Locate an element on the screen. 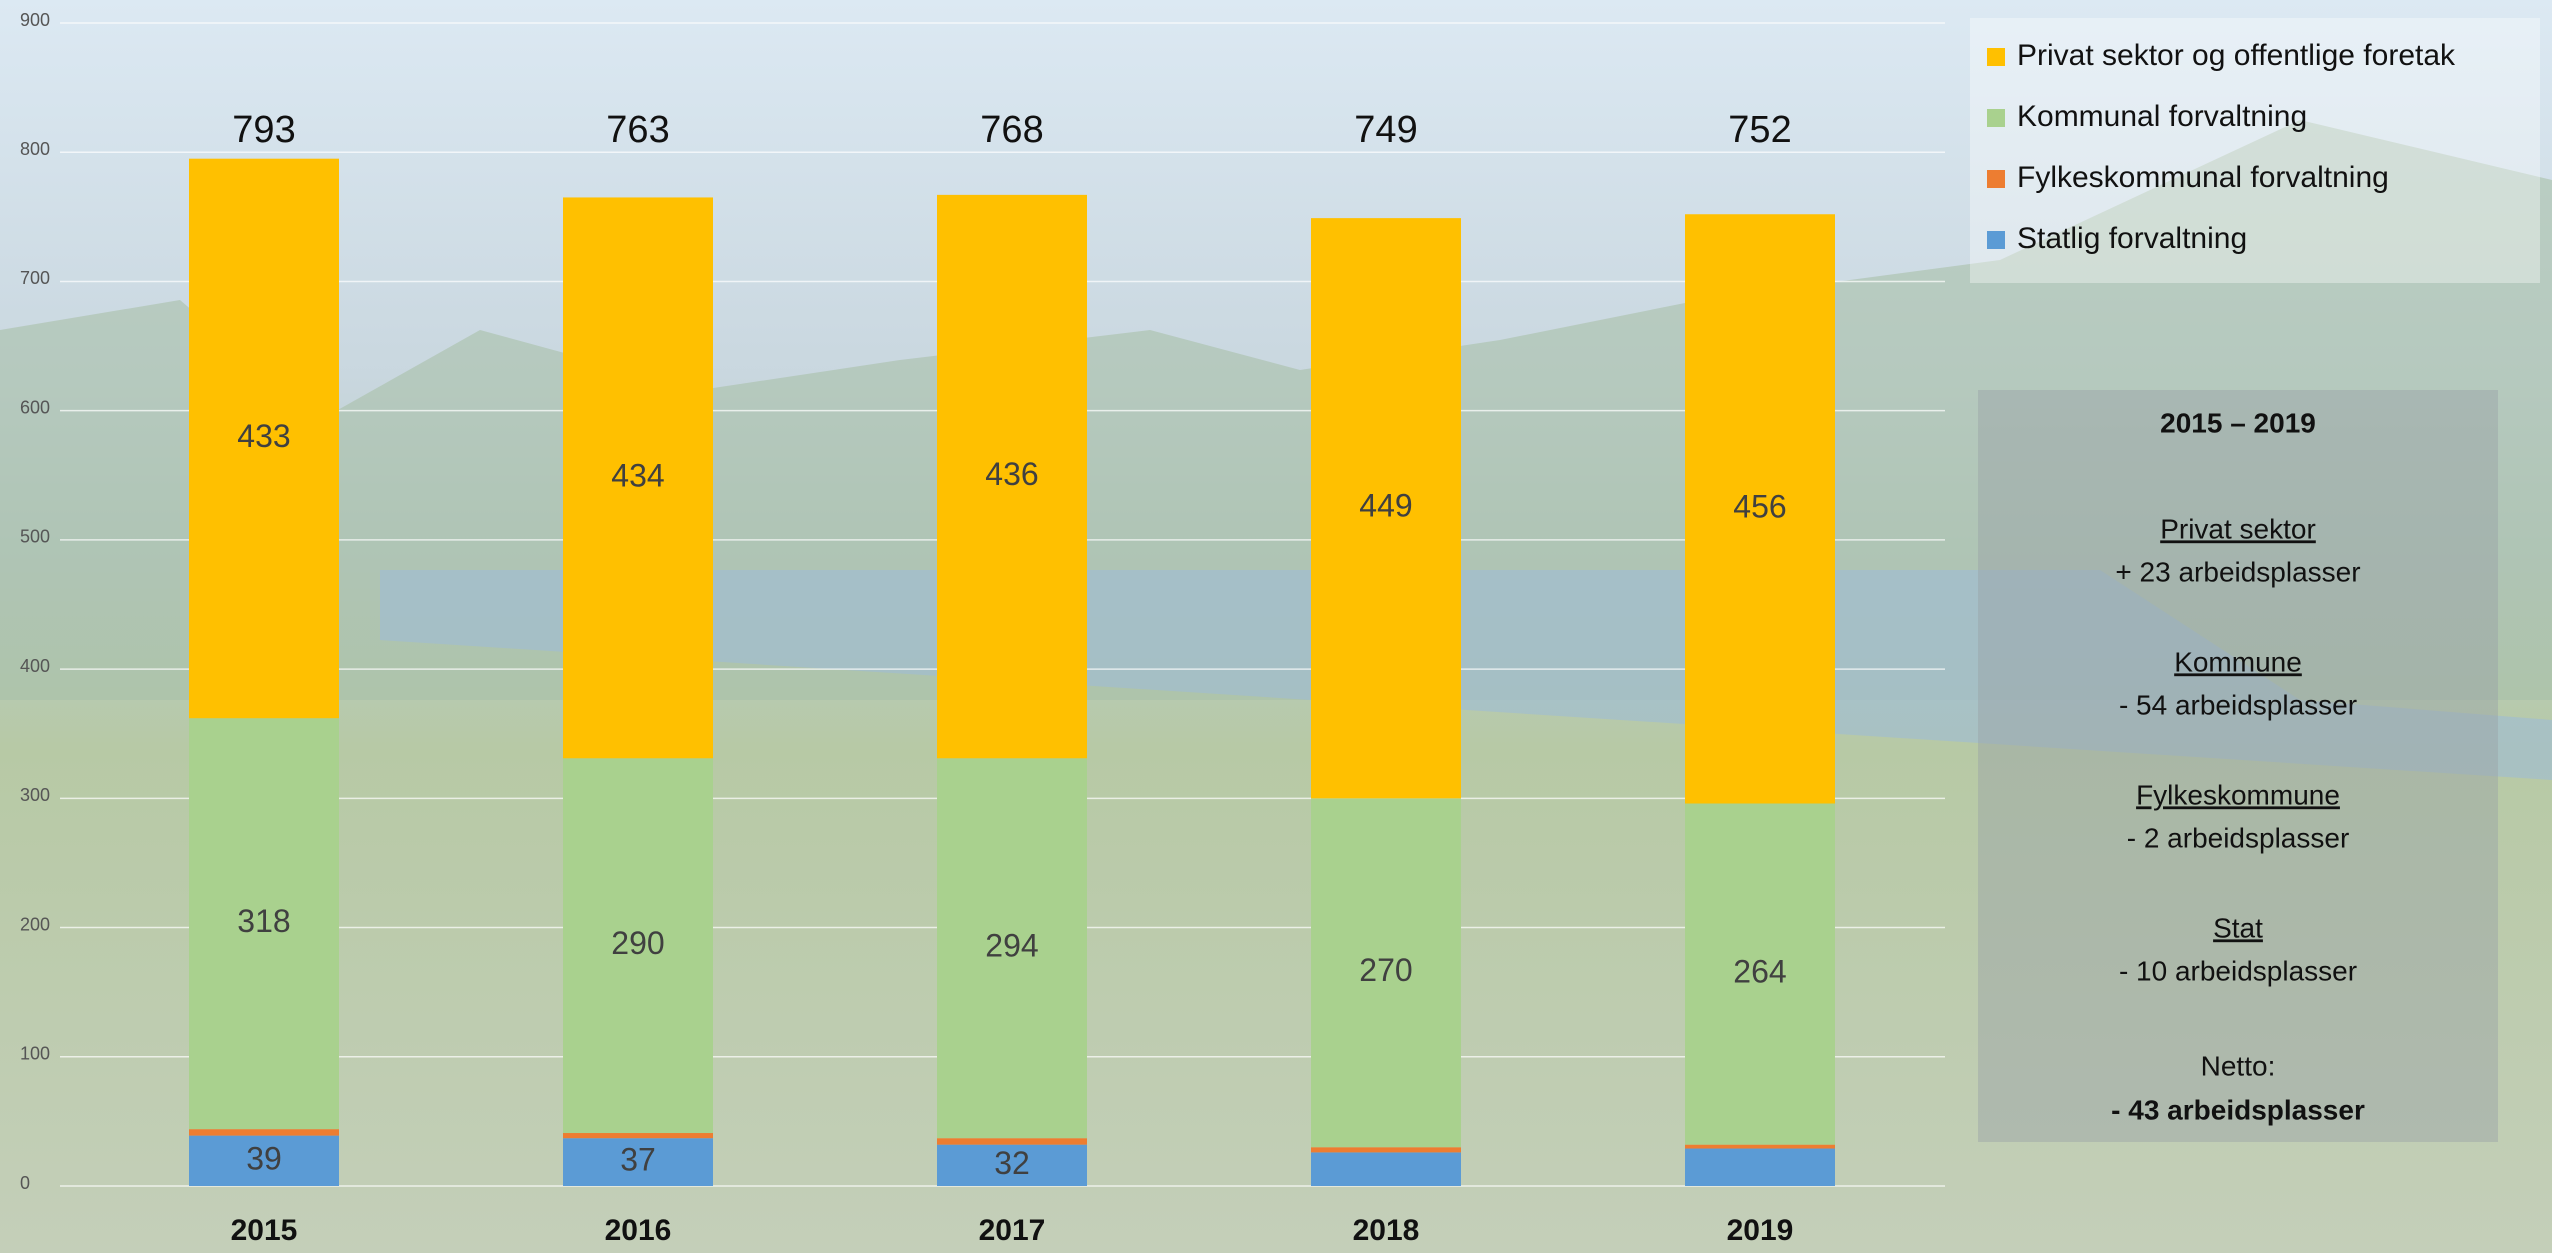  x-tick-label: 2019 is located at coordinates (1760, 1230).